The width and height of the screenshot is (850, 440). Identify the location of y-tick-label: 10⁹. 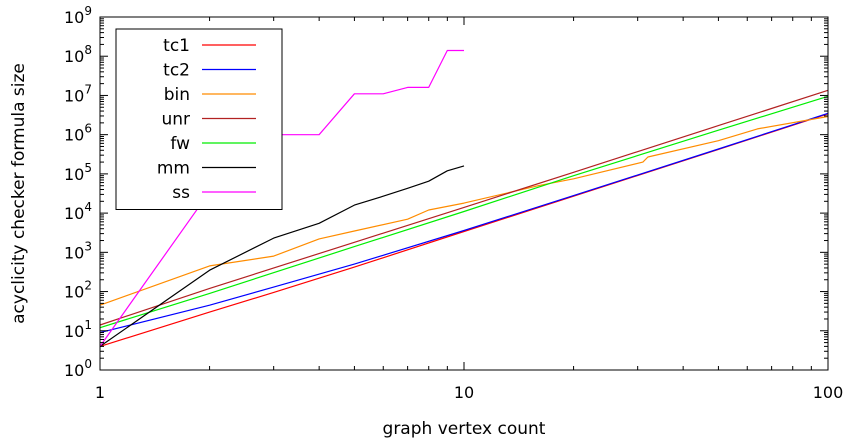
(78, 15).